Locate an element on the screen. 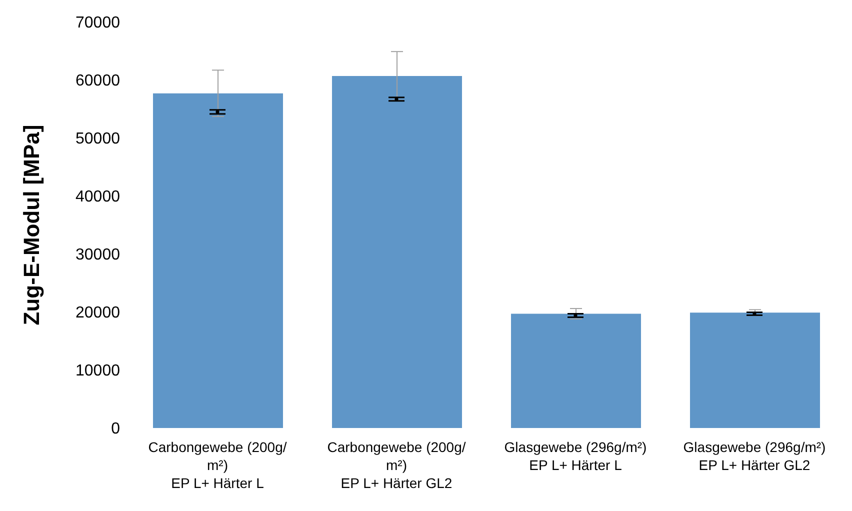 This screenshot has height=511, width=852. y-tick-label: 20000 is located at coordinates (98, 313).